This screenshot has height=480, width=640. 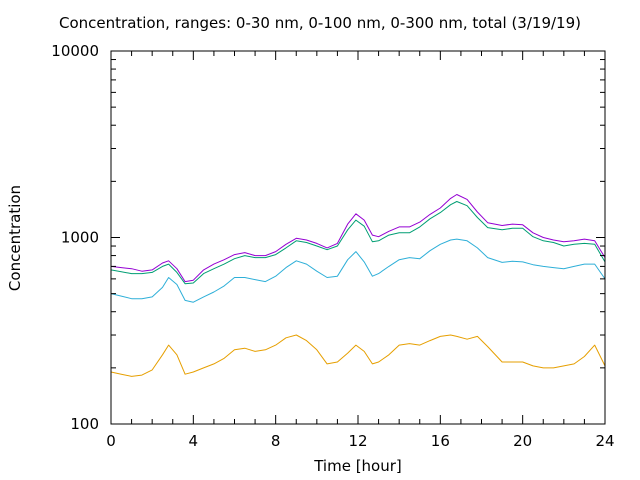 I want to click on y-axis-label: Concentration, so click(x=15, y=238).